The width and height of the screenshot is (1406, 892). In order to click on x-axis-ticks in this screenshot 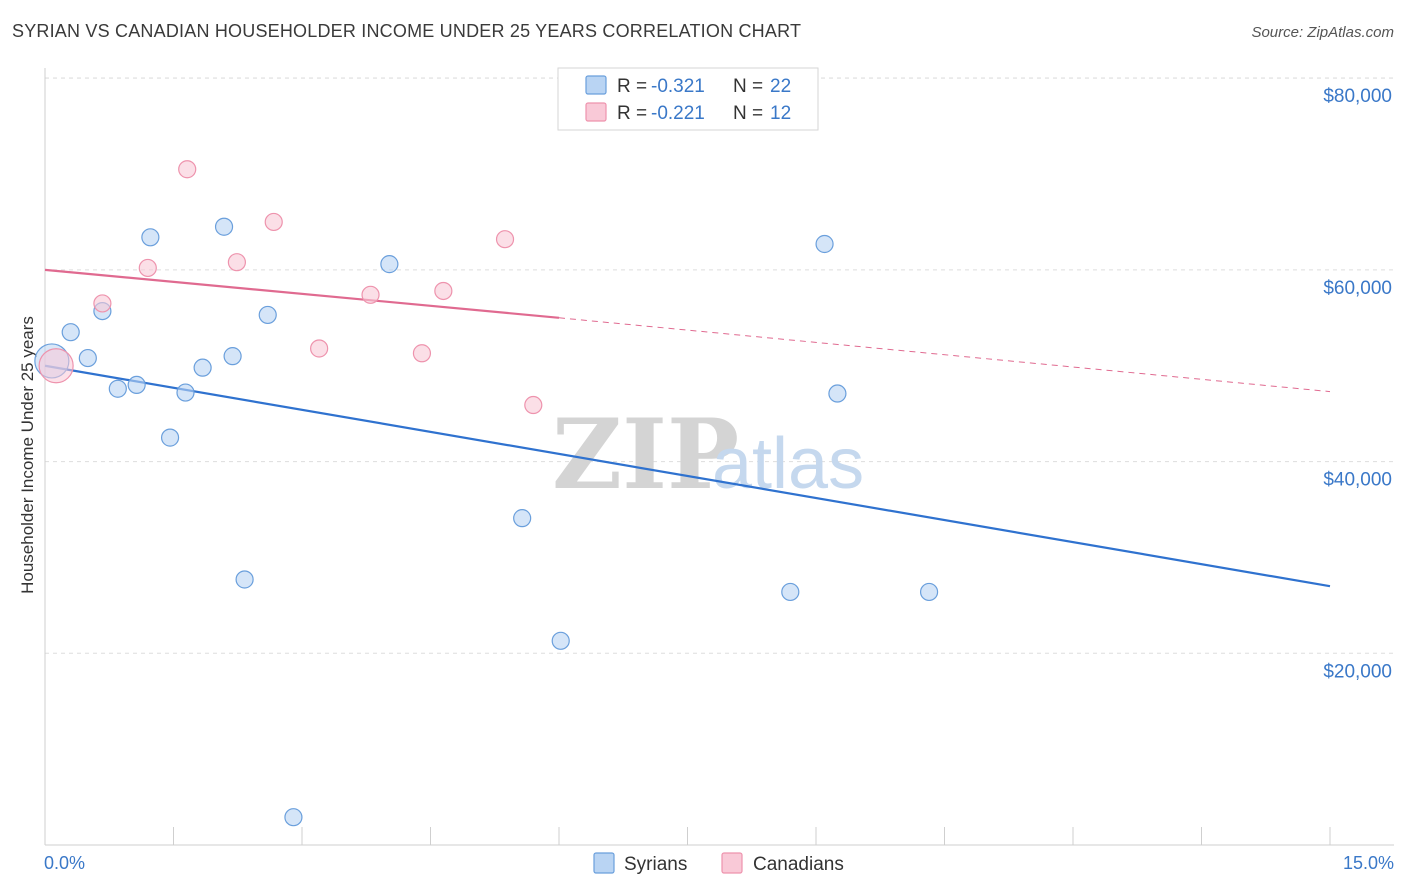, I will do `click(752, 836)`.